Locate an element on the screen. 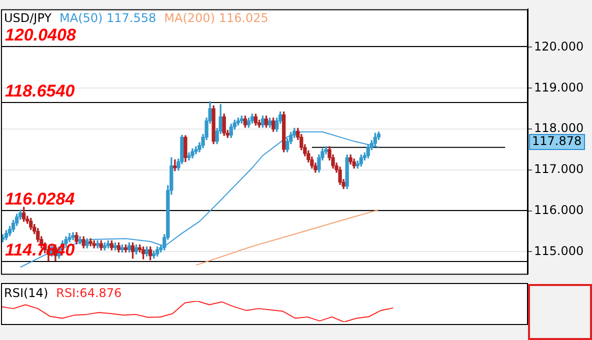  chart-title: RSI(14) is located at coordinates (26, 293).